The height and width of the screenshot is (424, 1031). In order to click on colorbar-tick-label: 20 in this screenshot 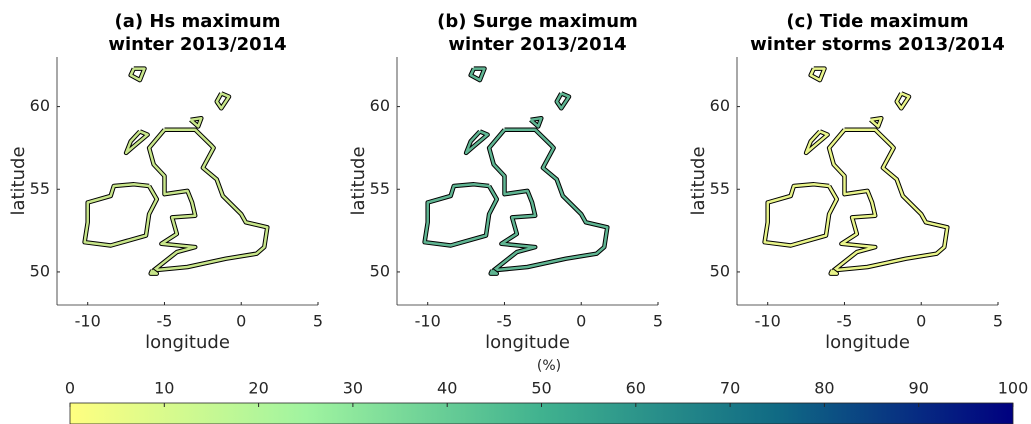, I will do `click(258, 388)`.